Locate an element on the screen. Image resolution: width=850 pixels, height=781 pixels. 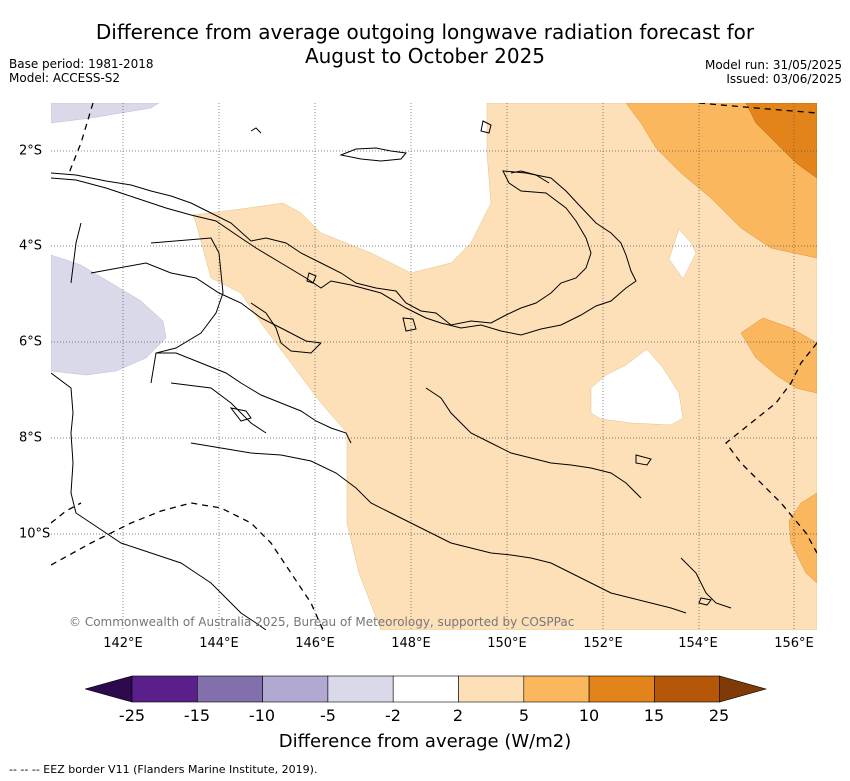
lon-tick-152e: 152°E is located at coordinates (603, 643).